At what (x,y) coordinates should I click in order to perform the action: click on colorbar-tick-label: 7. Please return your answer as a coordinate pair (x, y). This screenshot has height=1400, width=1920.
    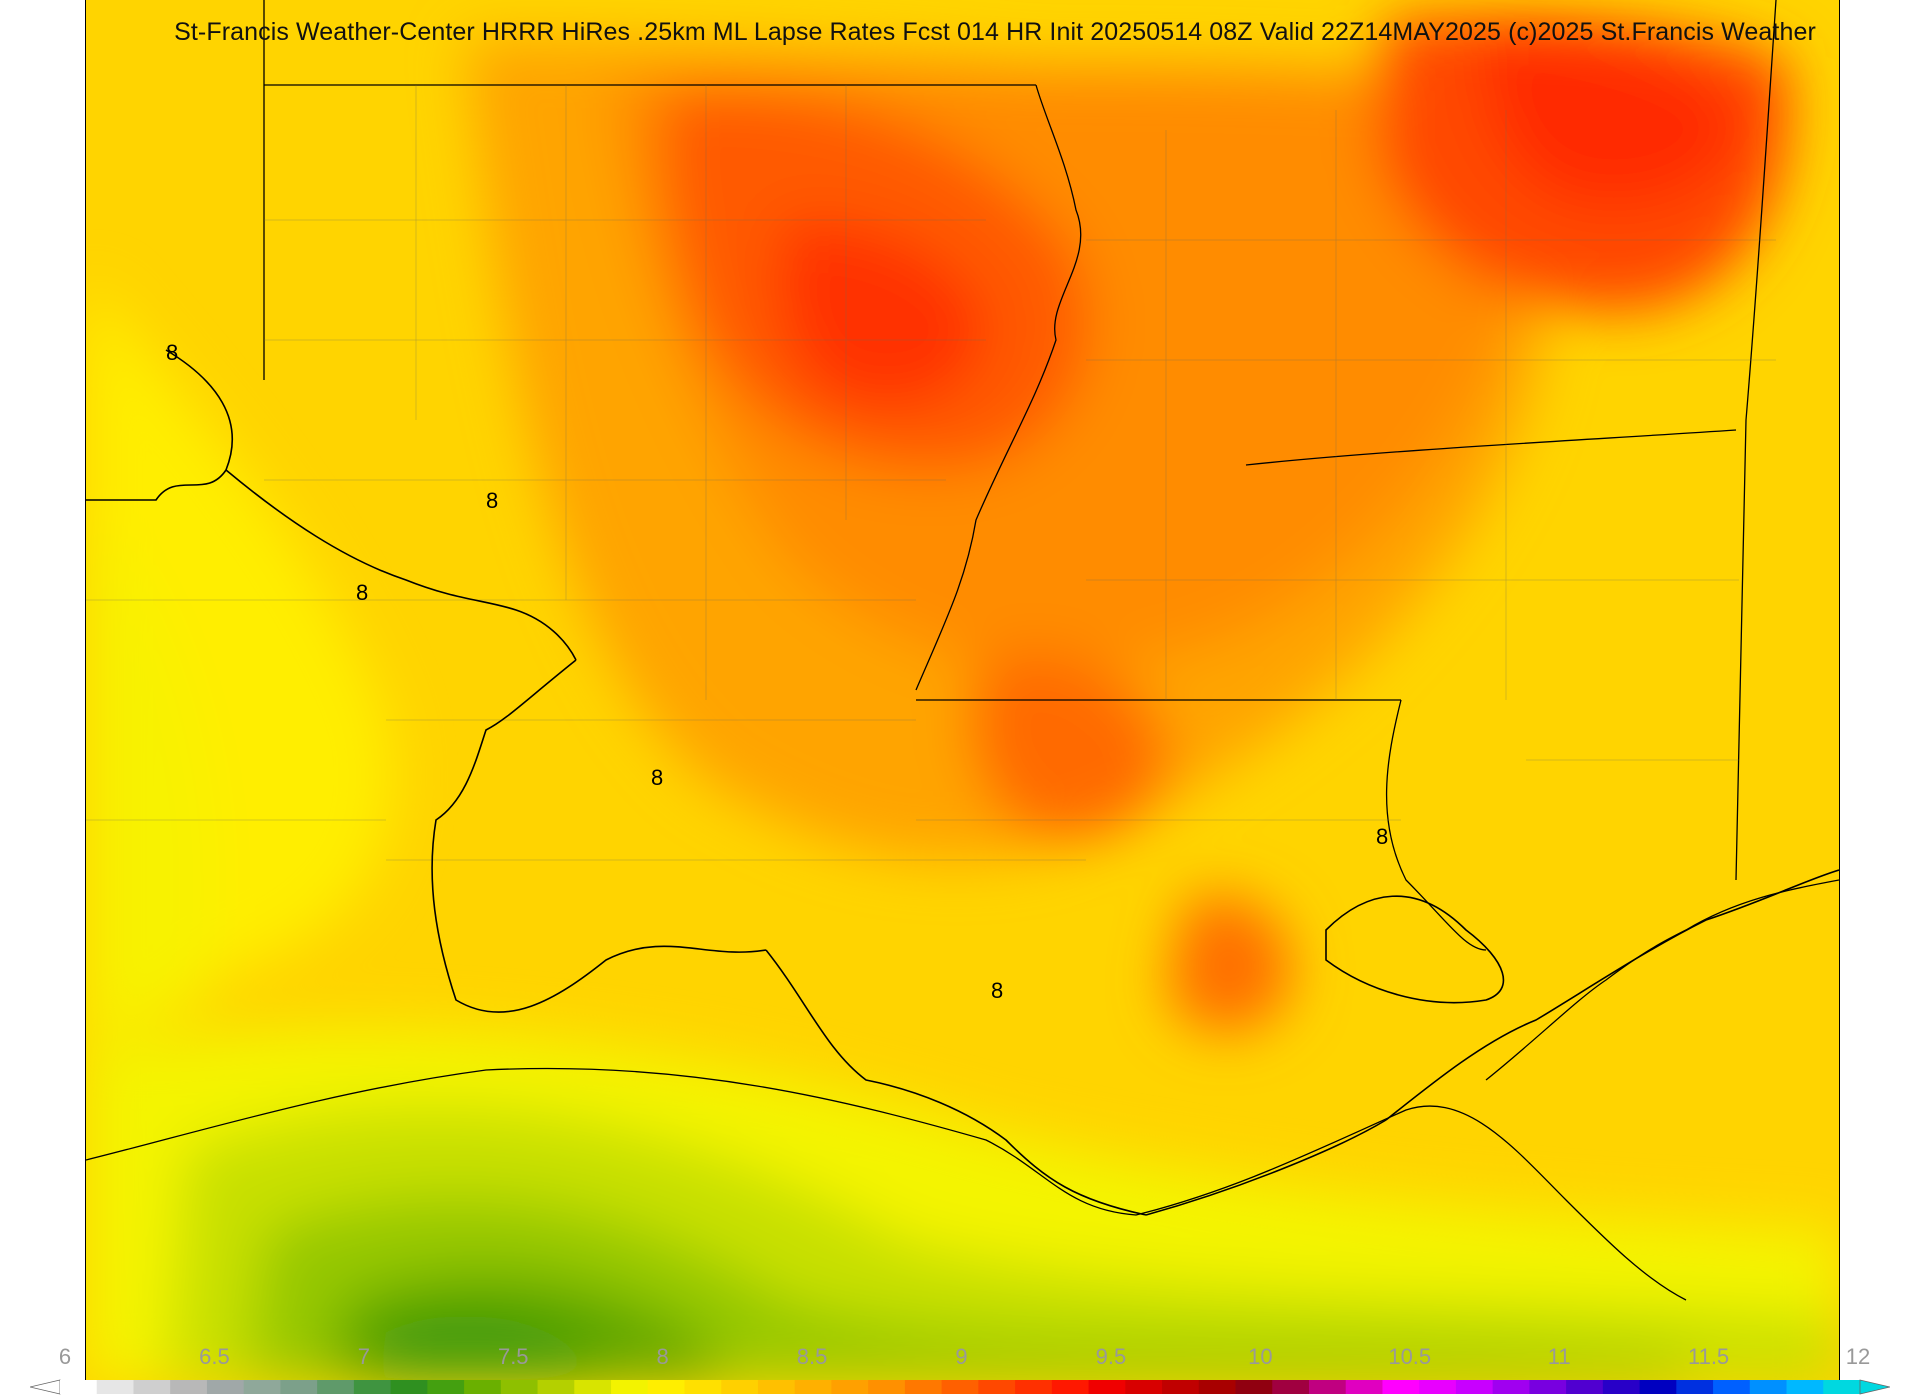
    Looking at the image, I should click on (363, 1356).